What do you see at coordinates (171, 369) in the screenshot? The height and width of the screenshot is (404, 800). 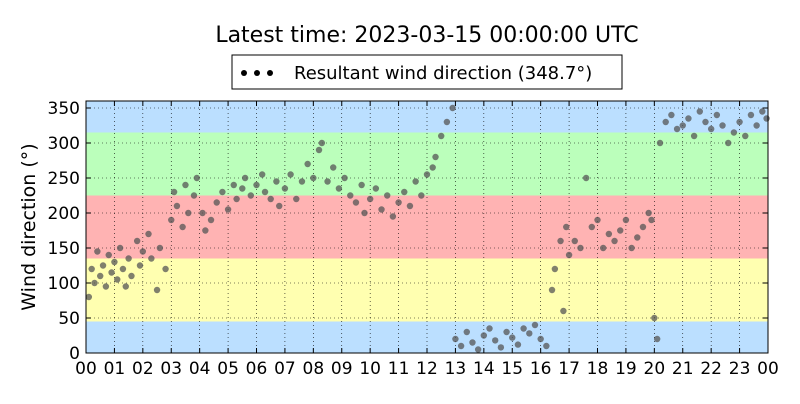 I see `x-tick-label: 03` at bounding box center [171, 369].